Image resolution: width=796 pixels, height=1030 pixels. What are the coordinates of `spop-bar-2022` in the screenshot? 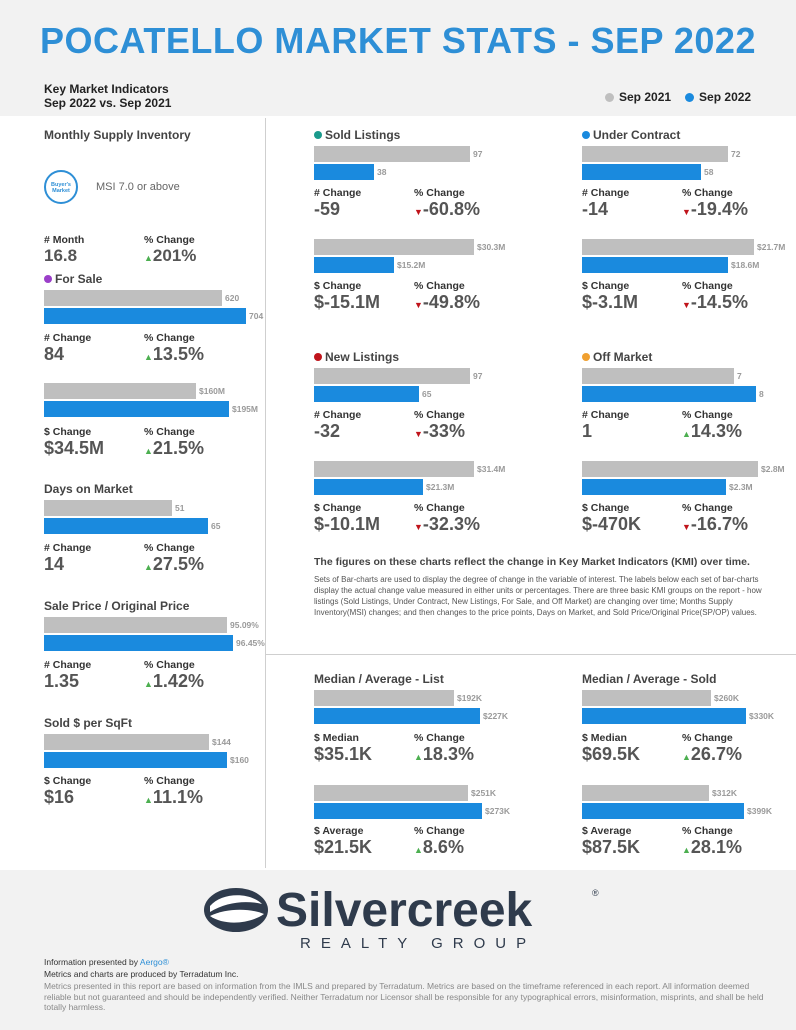 It's located at (138, 643).